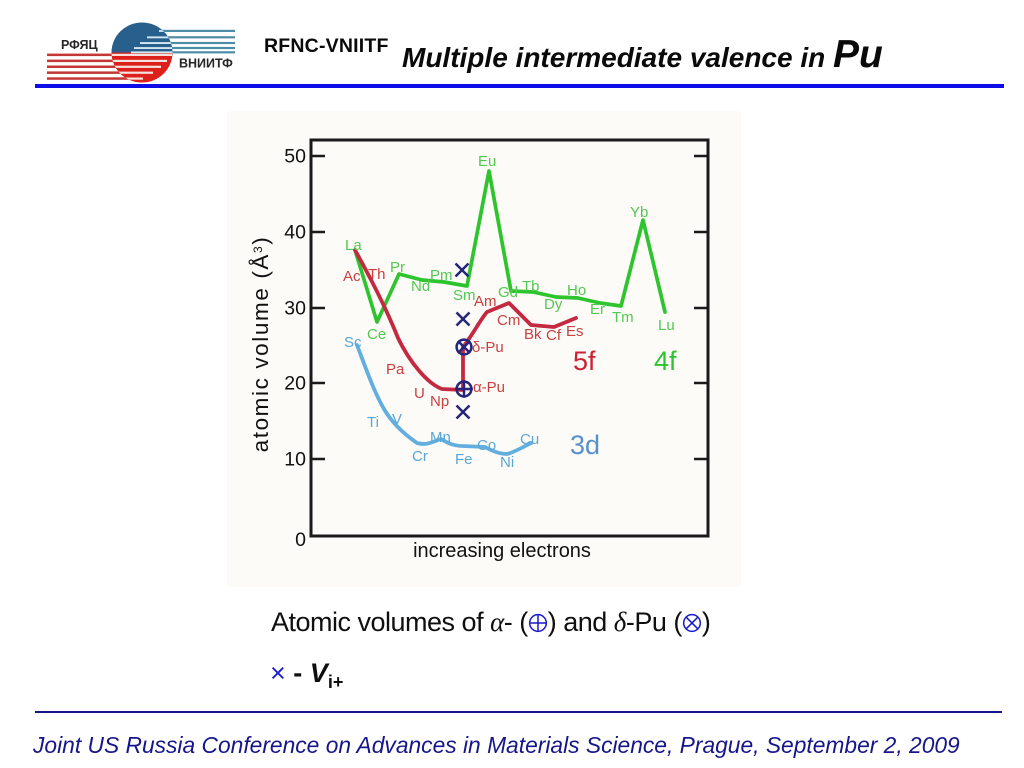 Image resolution: width=1024 pixels, height=768 pixels. I want to click on svg-text: increasing electrons, so click(502, 551).